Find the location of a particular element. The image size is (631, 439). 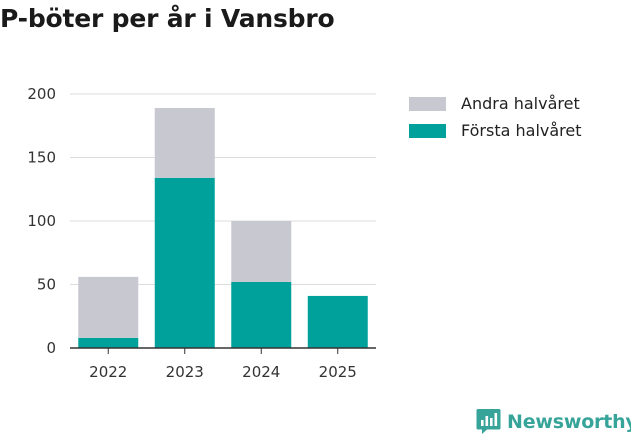

y-tick-label: 200 is located at coordinates (41, 94).